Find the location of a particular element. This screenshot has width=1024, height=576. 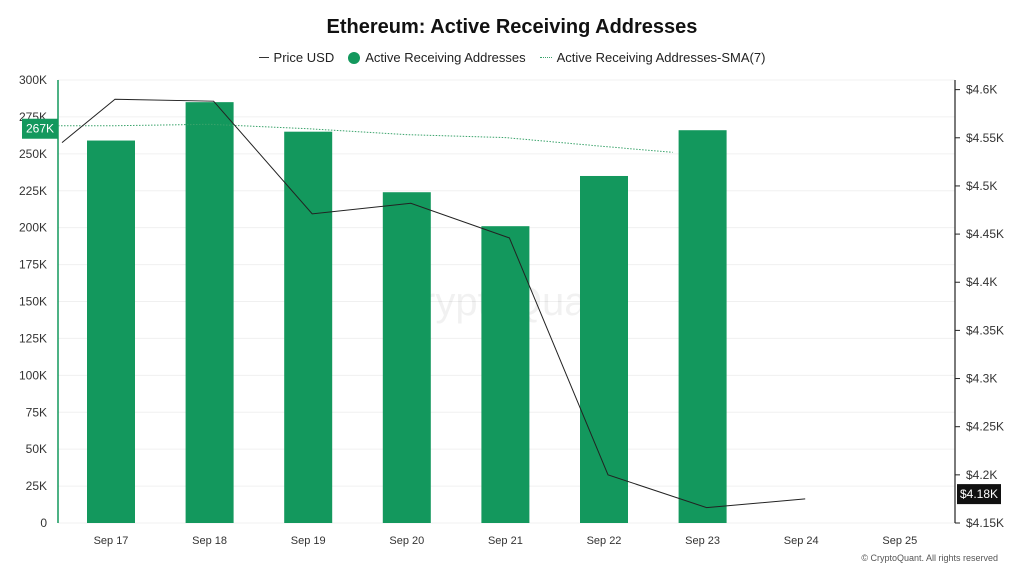

legend-label-price: Price USD is located at coordinates (304, 57).